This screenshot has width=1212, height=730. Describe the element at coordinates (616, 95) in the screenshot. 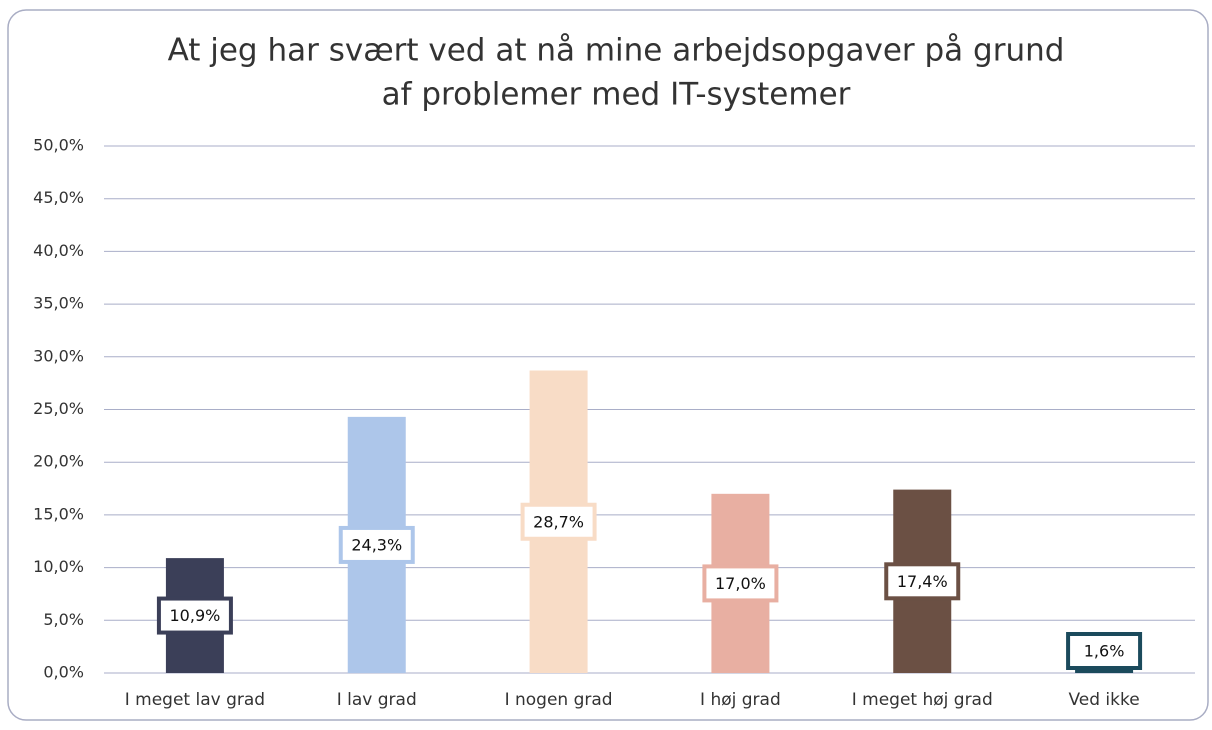

I see `chart-title: af problemer med IT-systemer` at that location.